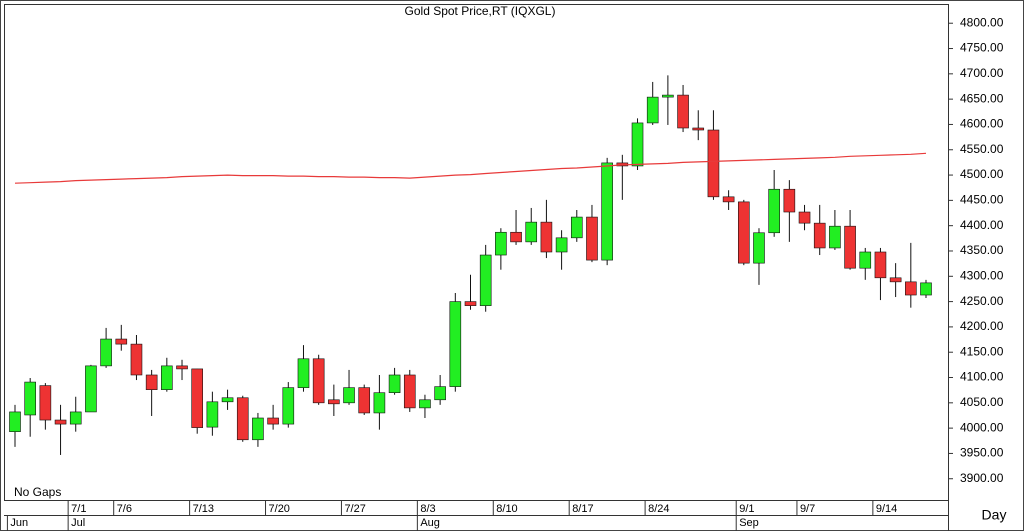 The height and width of the screenshot is (531, 1024). Describe the element at coordinates (582, 509) in the screenshot. I see `x-tick-label: 8/17` at that location.